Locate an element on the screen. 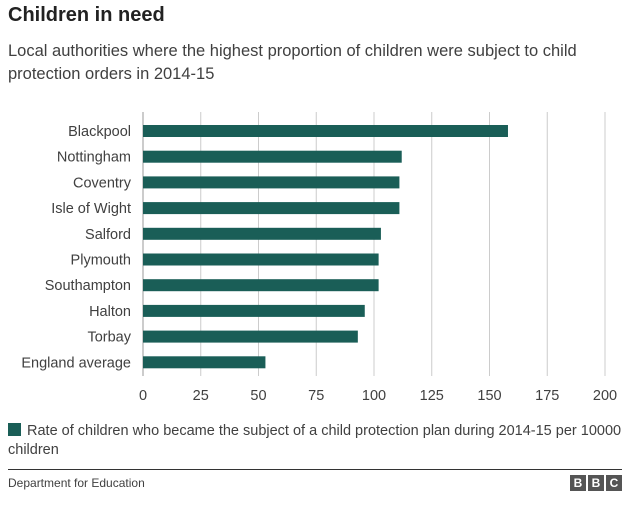 This screenshot has width=640, height=505. x-tick-label: 50 is located at coordinates (258, 396).